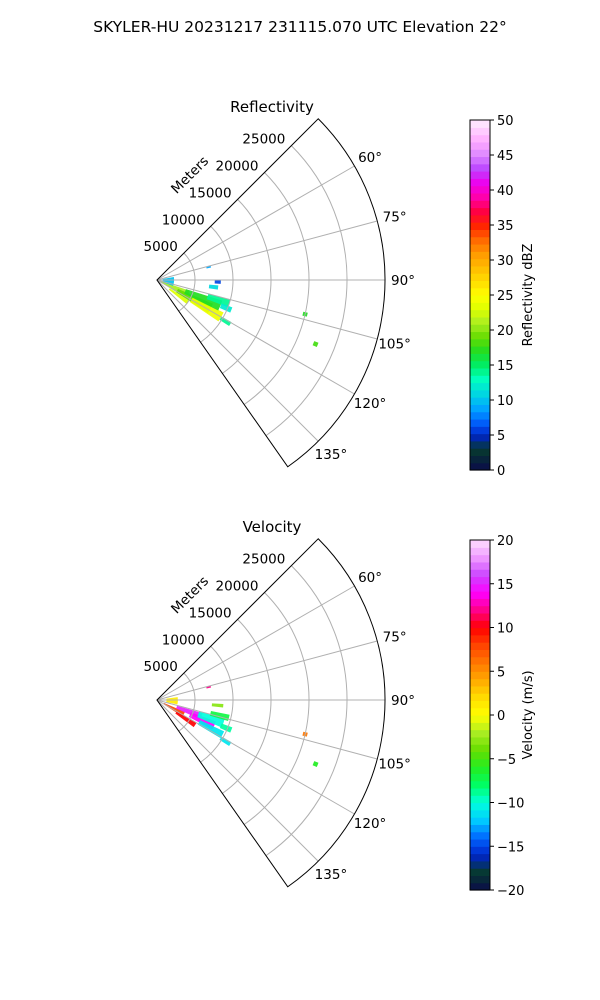 Image resolution: width=600 pixels, height=1000 pixels. Describe the element at coordinates (370, 578) in the screenshot. I see `velocity-angle-tick-0: 60°` at that location.